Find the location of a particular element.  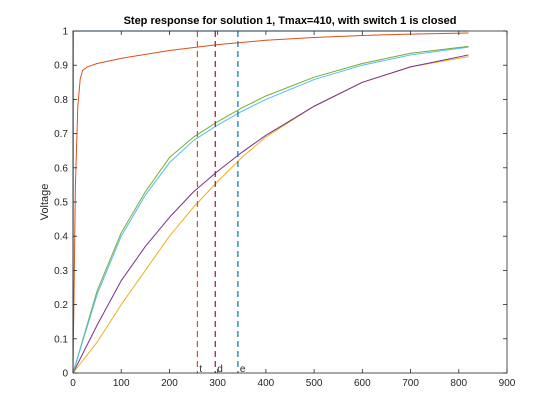

marker-label-t: t is located at coordinates (200, 369).